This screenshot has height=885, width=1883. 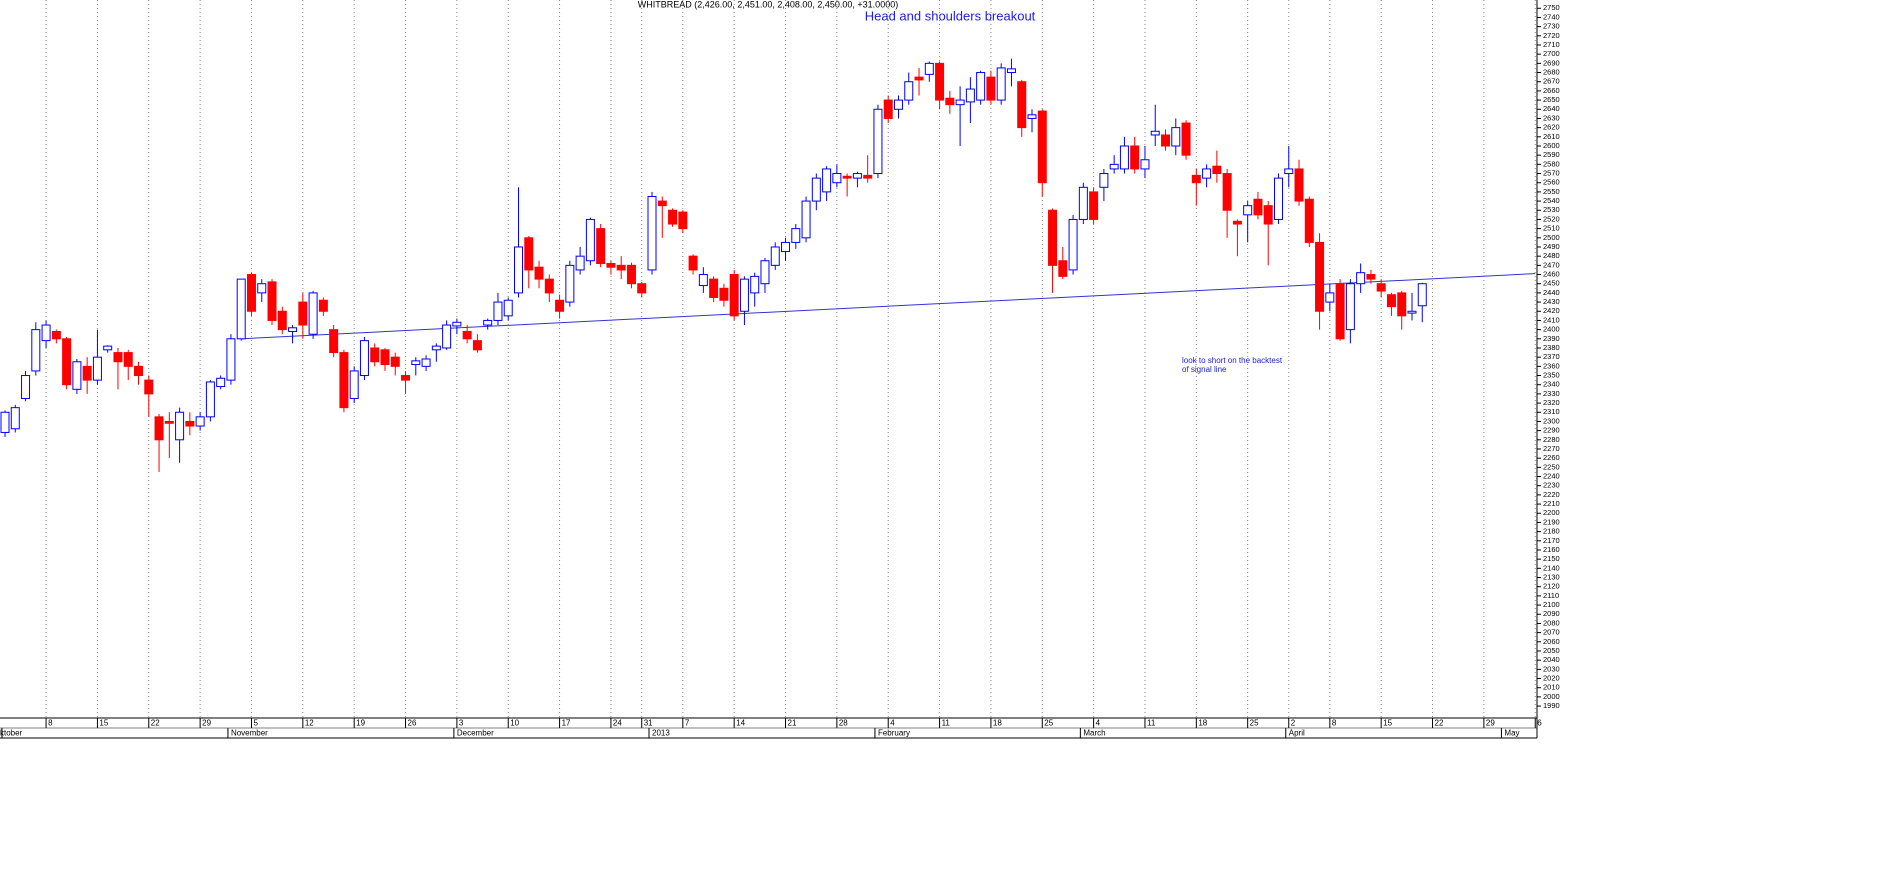 What do you see at coordinates (894, 733) in the screenshot?
I see `month-label: February` at bounding box center [894, 733].